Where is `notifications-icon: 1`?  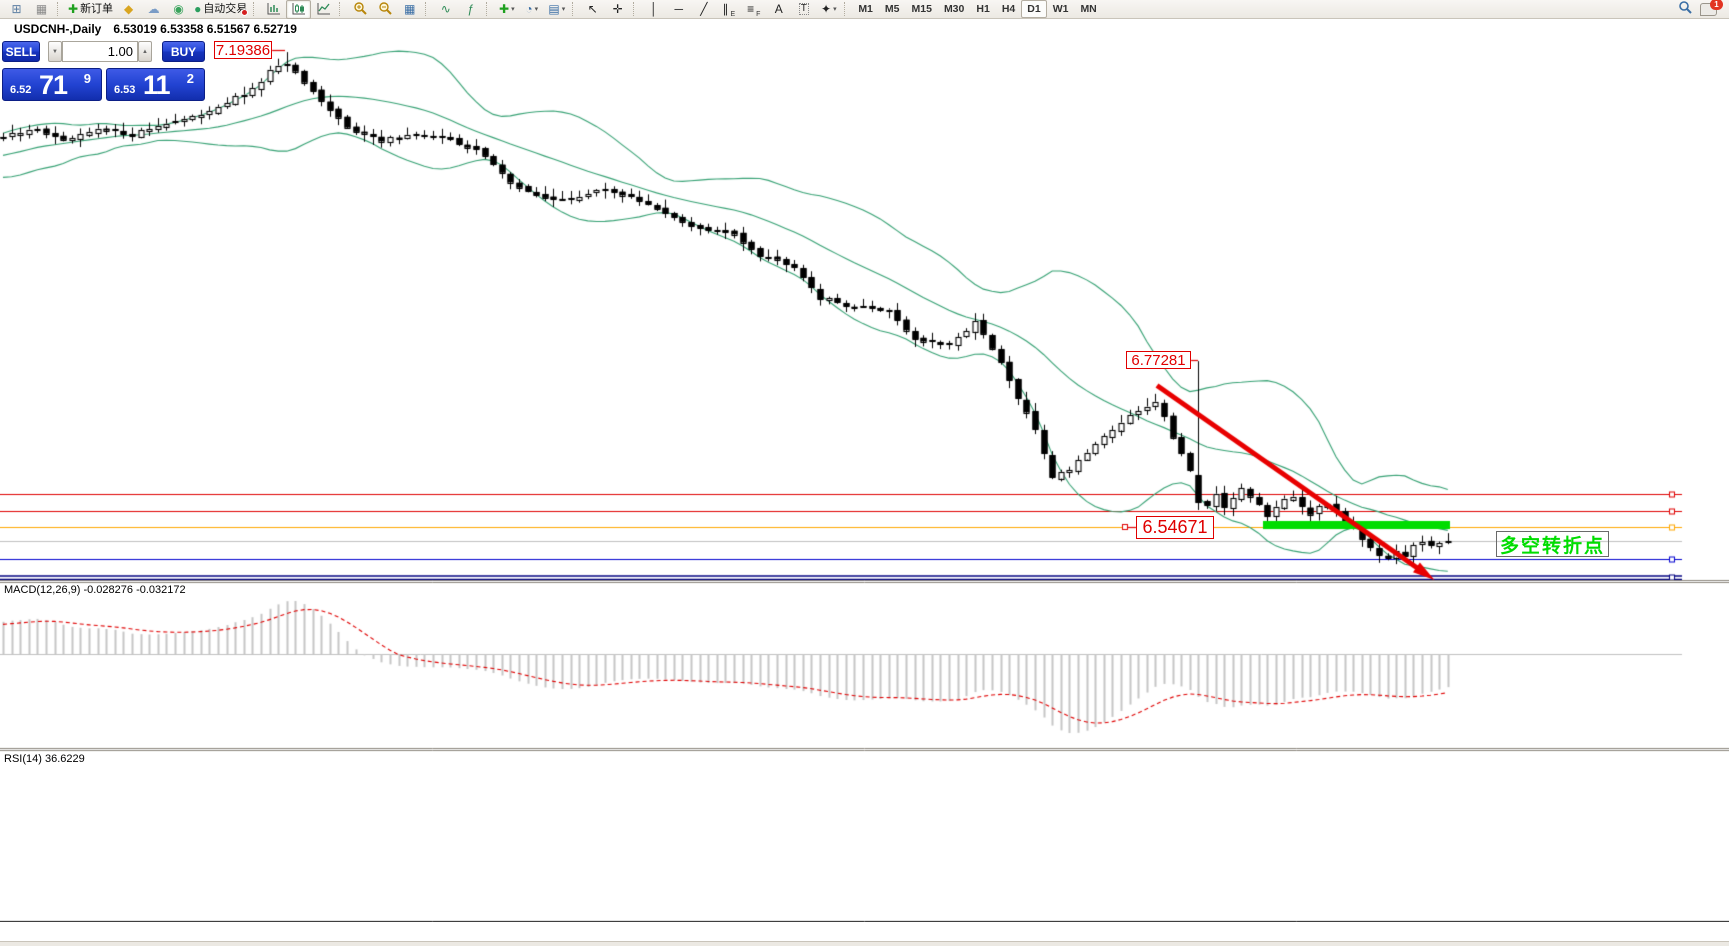
notifications-icon: 1 is located at coordinates (1711, 8).